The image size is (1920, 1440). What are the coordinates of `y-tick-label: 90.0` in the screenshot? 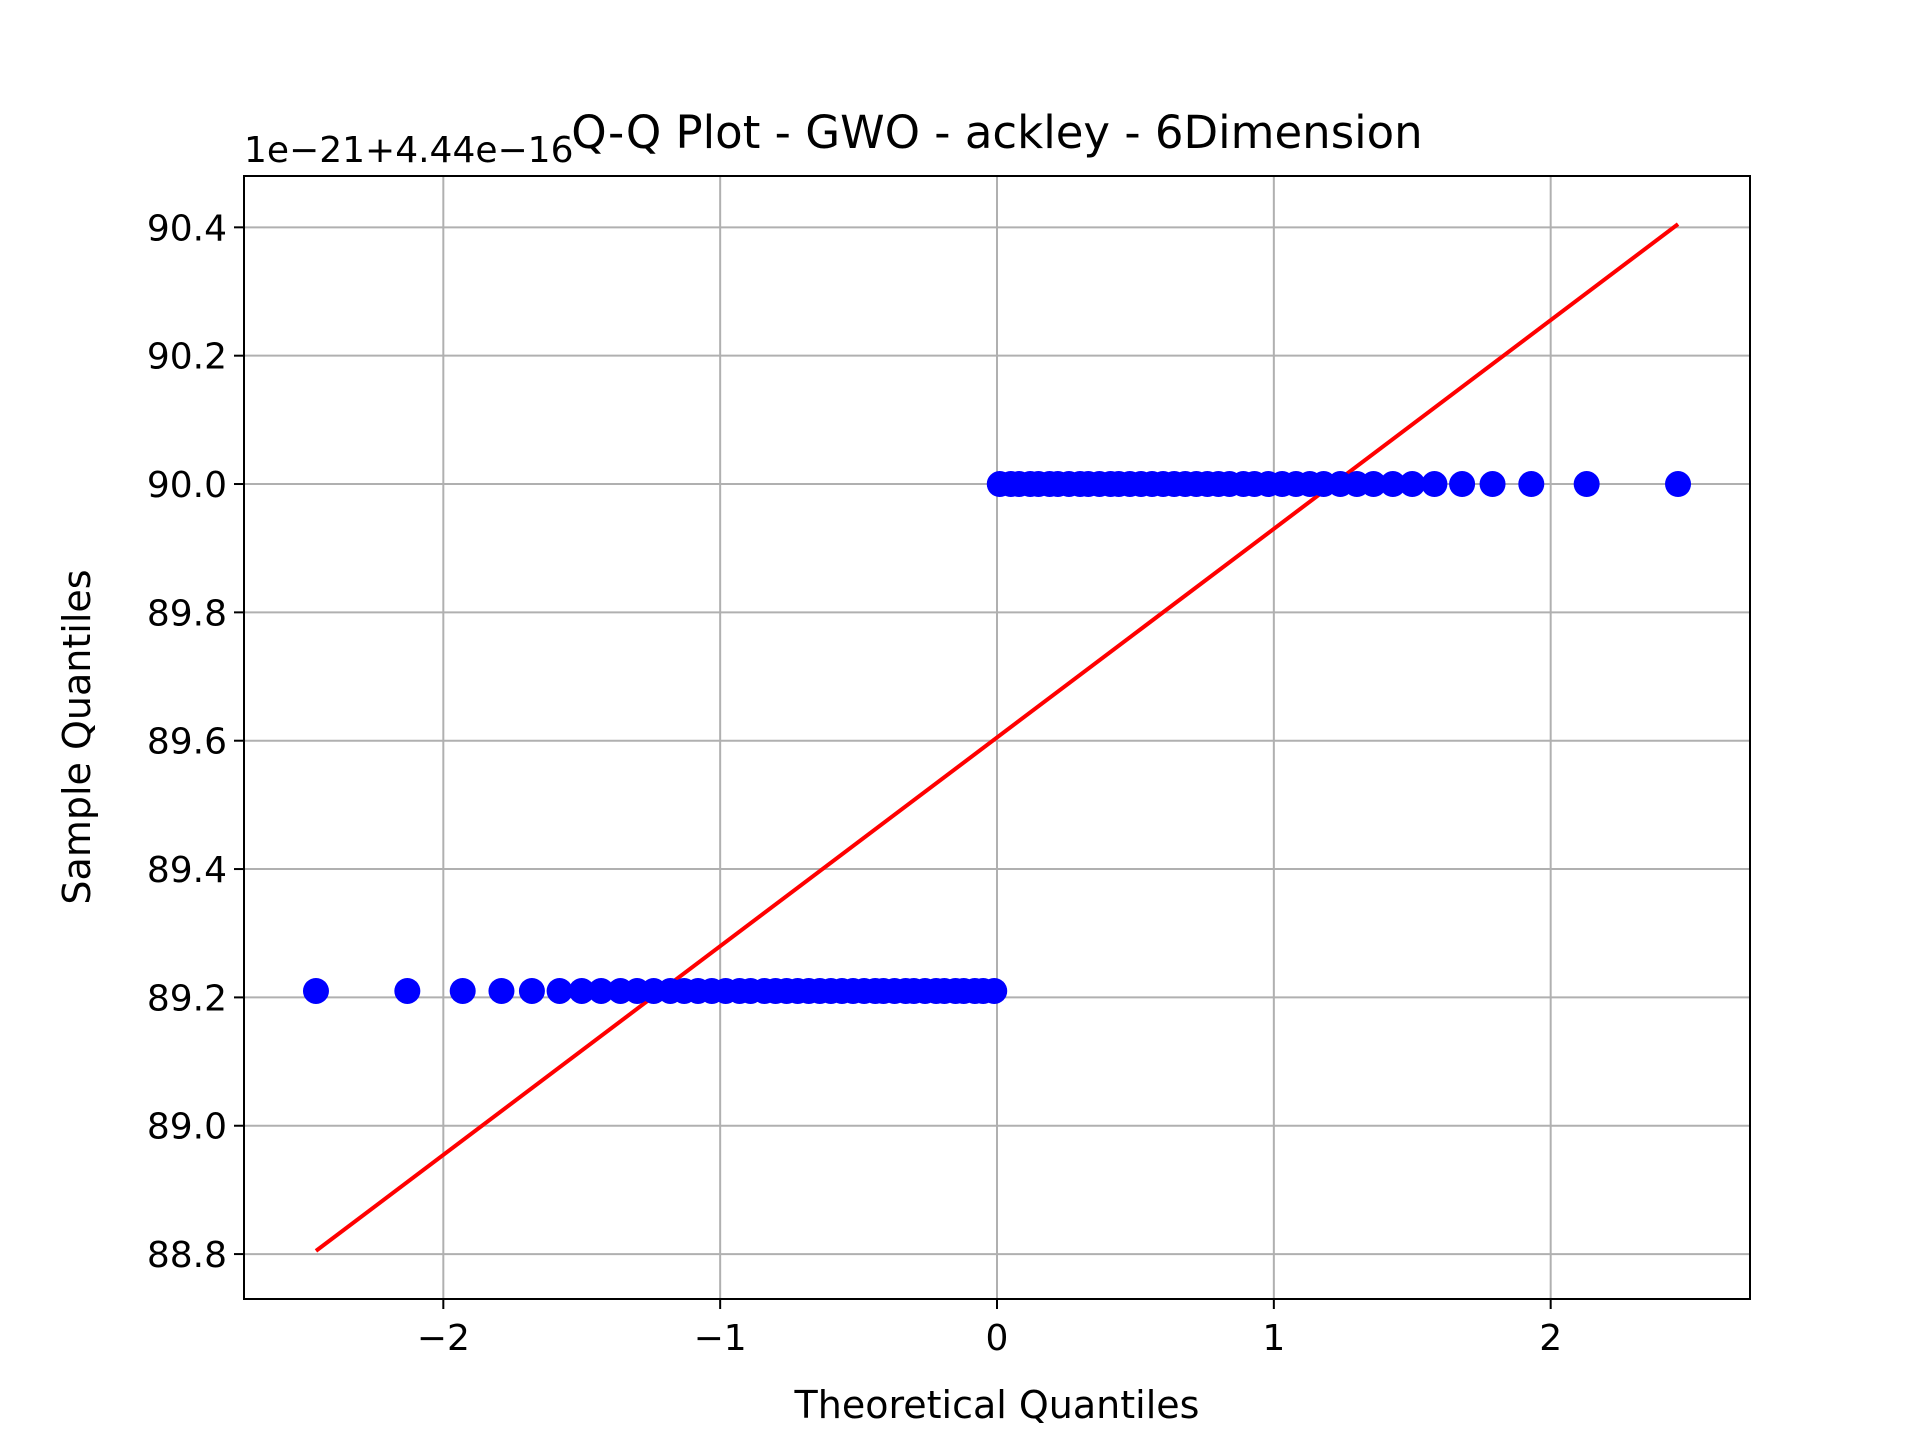 It's located at (187, 485).